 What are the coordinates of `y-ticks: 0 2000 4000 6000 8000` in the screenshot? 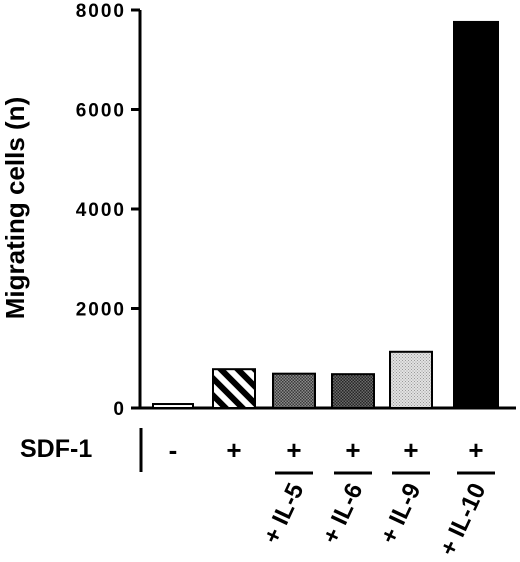 It's located at (108, 210).